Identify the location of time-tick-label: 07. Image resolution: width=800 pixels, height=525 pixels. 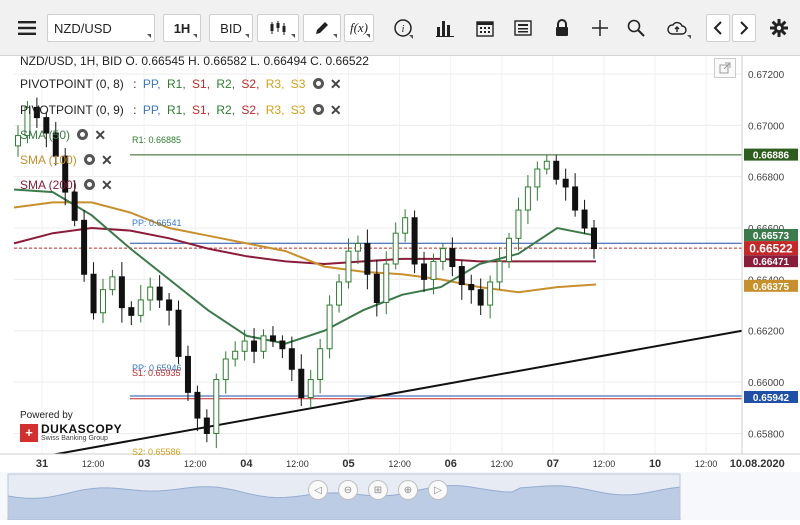
(553, 464).